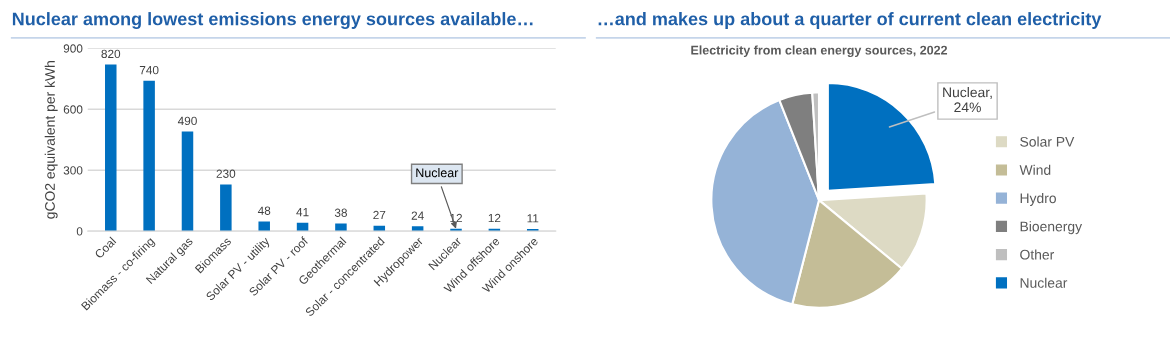  I want to click on legend-label: Bioenergy, so click(1051, 228).